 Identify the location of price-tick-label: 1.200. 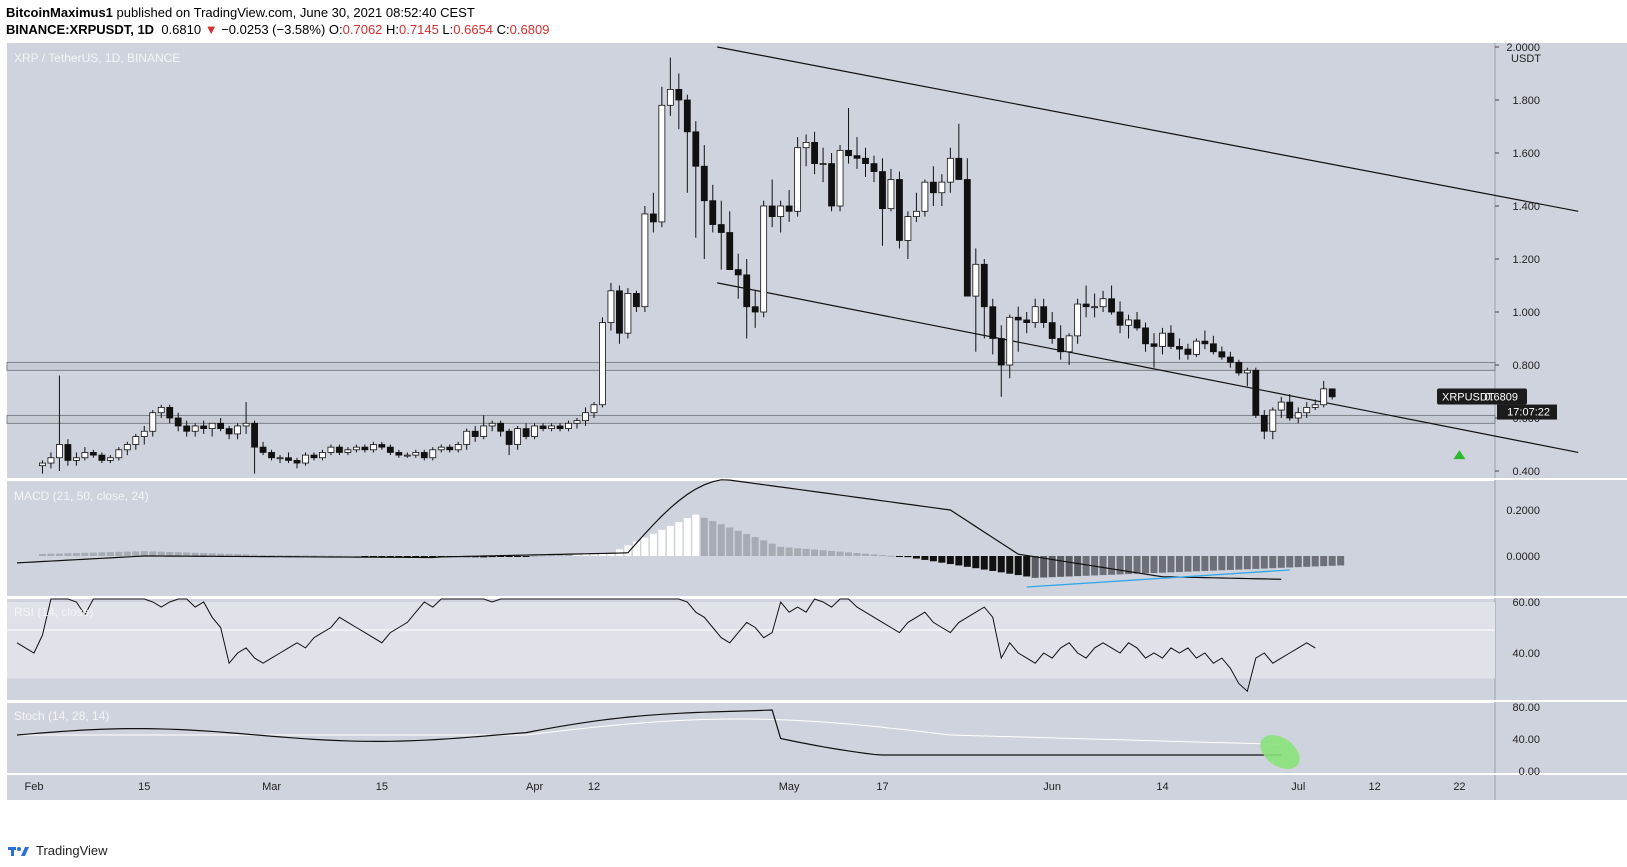
(1526, 260).